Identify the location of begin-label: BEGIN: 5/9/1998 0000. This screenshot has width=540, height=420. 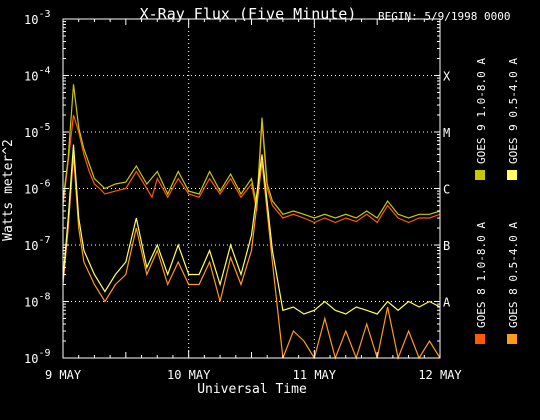
(444, 16).